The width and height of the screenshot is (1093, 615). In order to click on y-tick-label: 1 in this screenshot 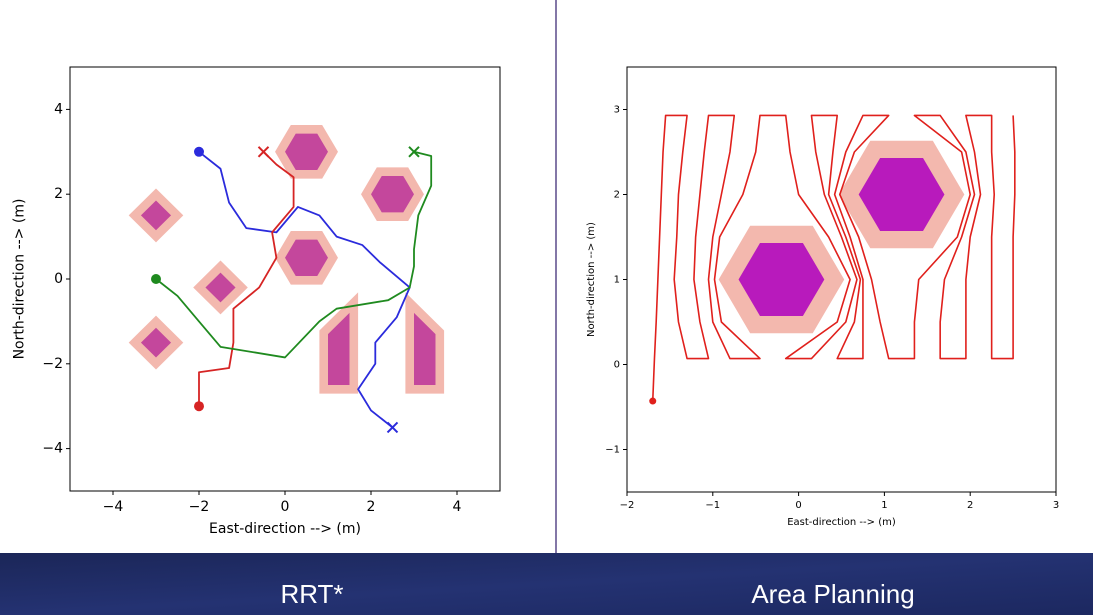, I will do `click(617, 280)`.